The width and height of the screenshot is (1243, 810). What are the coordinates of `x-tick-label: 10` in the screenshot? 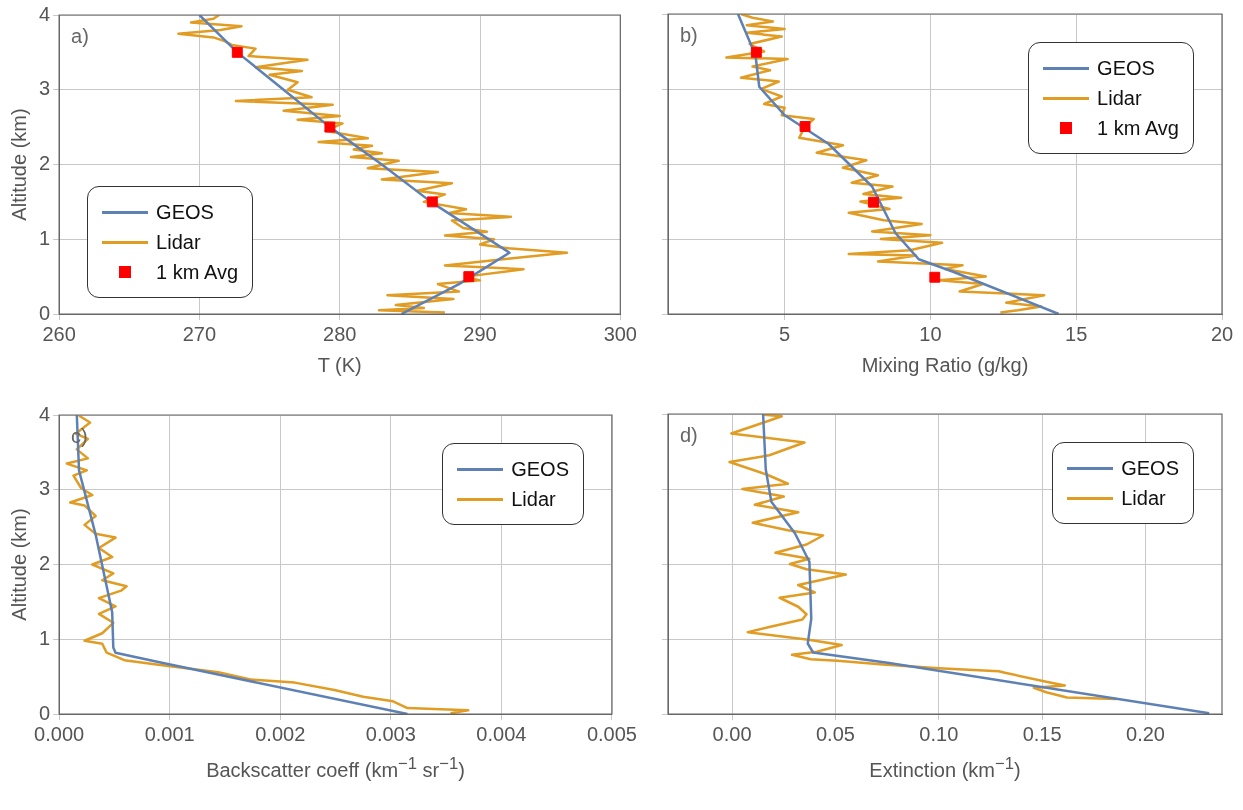 It's located at (930, 333).